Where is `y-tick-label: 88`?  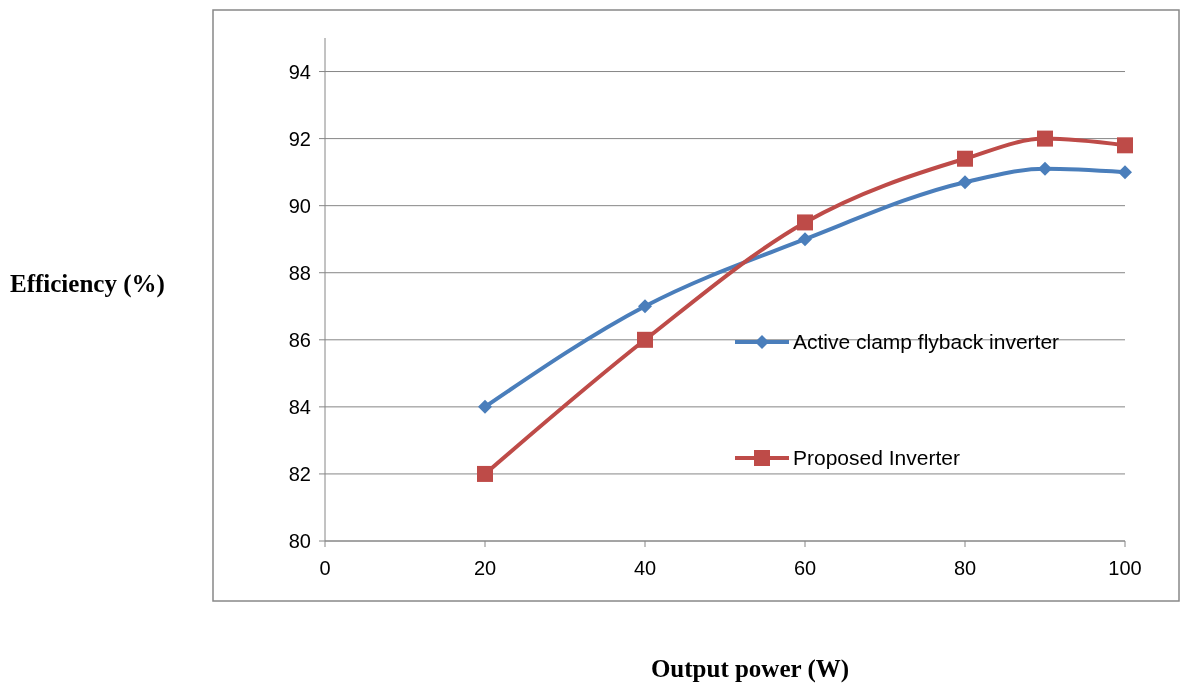 y-tick-label: 88 is located at coordinates (299, 272).